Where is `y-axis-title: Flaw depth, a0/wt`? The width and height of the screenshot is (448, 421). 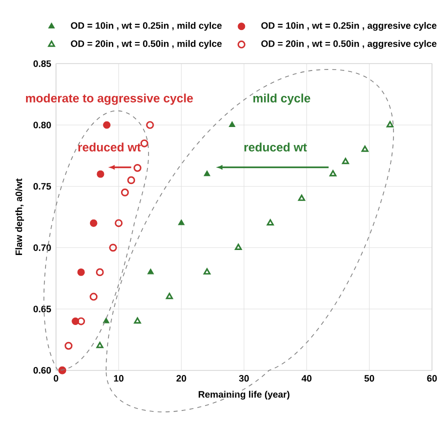
y-axis-title: Flaw depth, a0/wt is located at coordinates (19, 217).